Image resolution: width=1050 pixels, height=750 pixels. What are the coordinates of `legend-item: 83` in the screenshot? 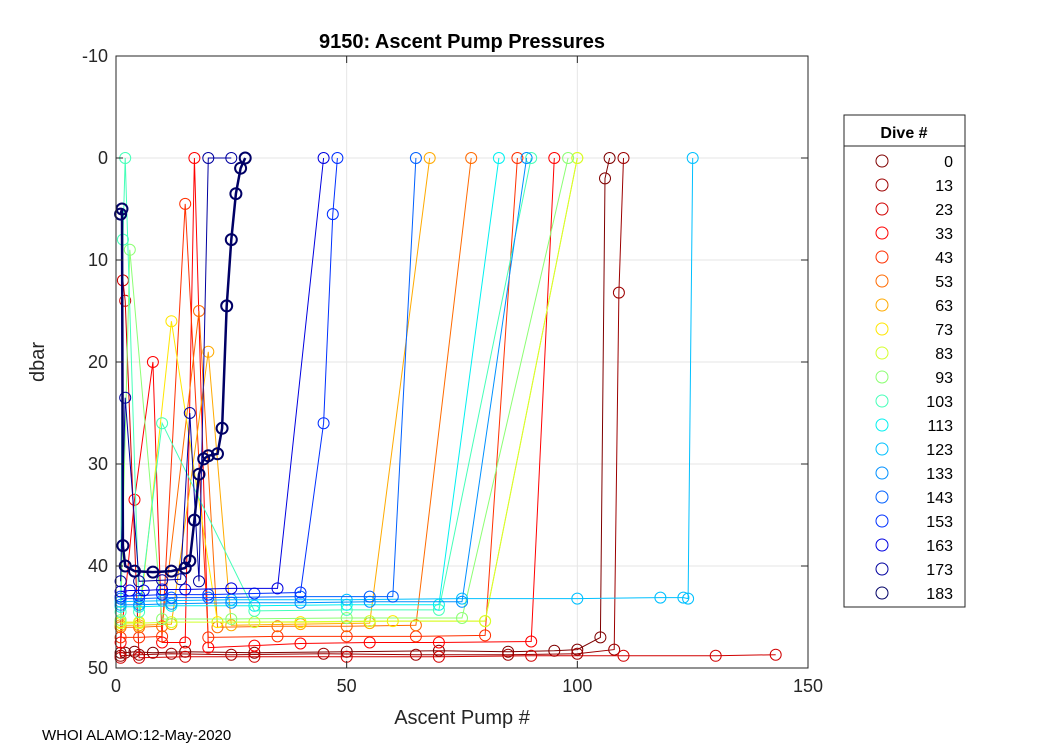 It's located at (914, 354).